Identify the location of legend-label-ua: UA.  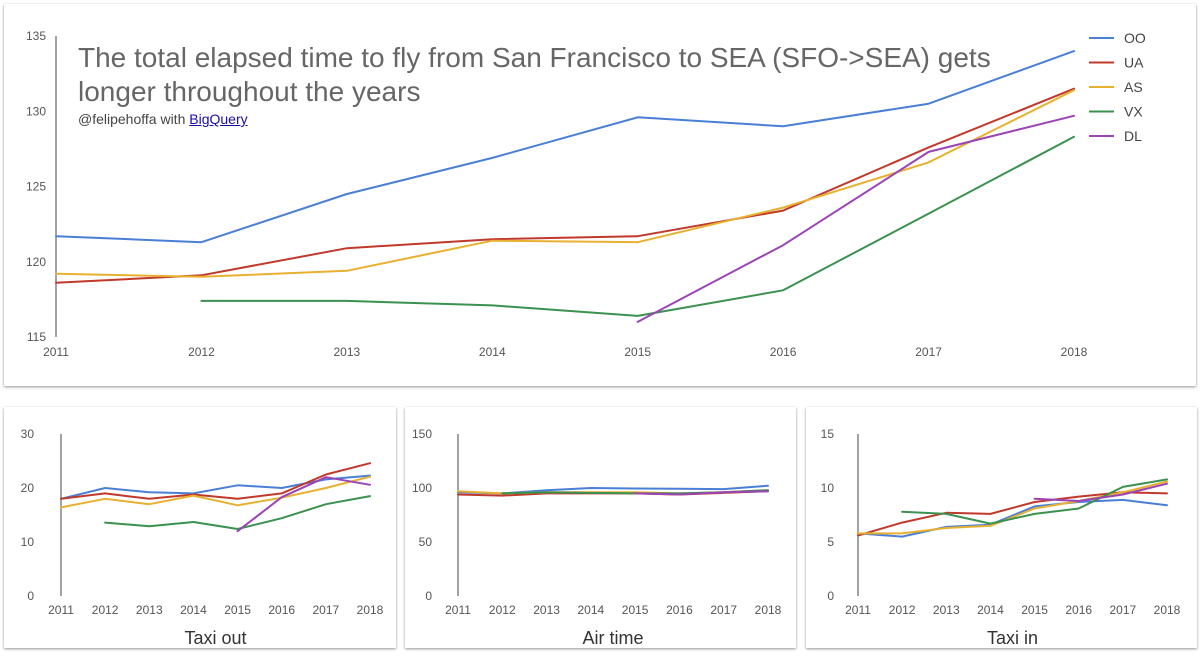
(1134, 63).